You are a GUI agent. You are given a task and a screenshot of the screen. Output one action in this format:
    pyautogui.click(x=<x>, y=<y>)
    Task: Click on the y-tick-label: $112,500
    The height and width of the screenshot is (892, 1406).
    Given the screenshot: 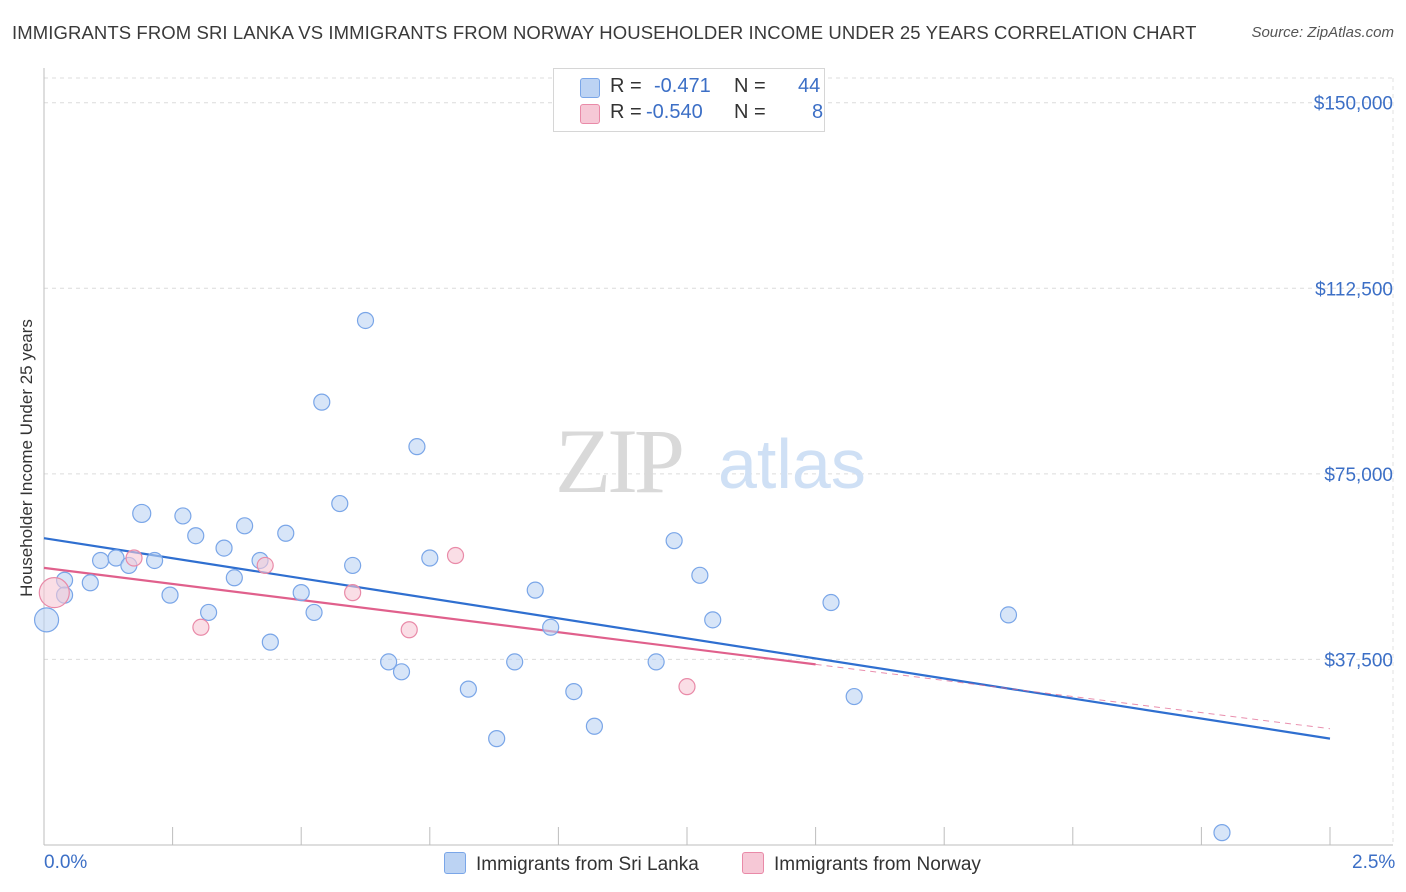 What is the action you would take?
    pyautogui.click(x=1354, y=289)
    